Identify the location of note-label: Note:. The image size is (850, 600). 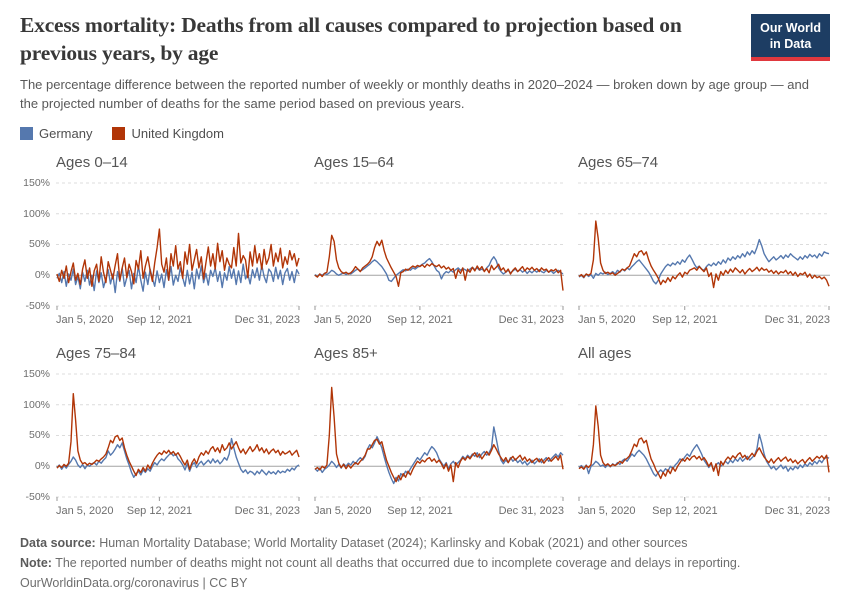
(36, 563).